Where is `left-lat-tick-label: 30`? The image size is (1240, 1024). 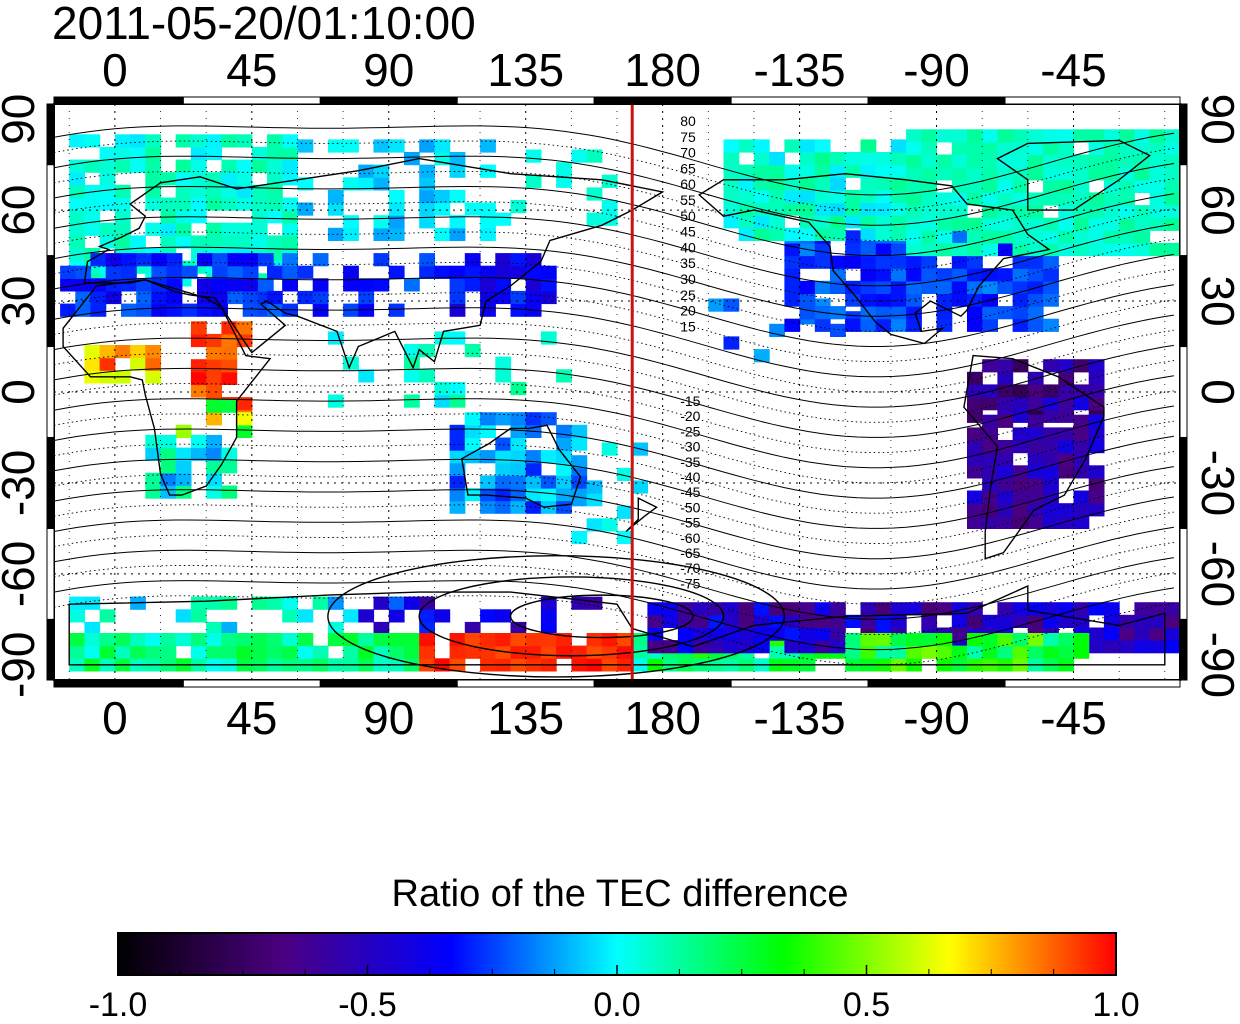 left-lat-tick-label: 30 is located at coordinates (22, 301).